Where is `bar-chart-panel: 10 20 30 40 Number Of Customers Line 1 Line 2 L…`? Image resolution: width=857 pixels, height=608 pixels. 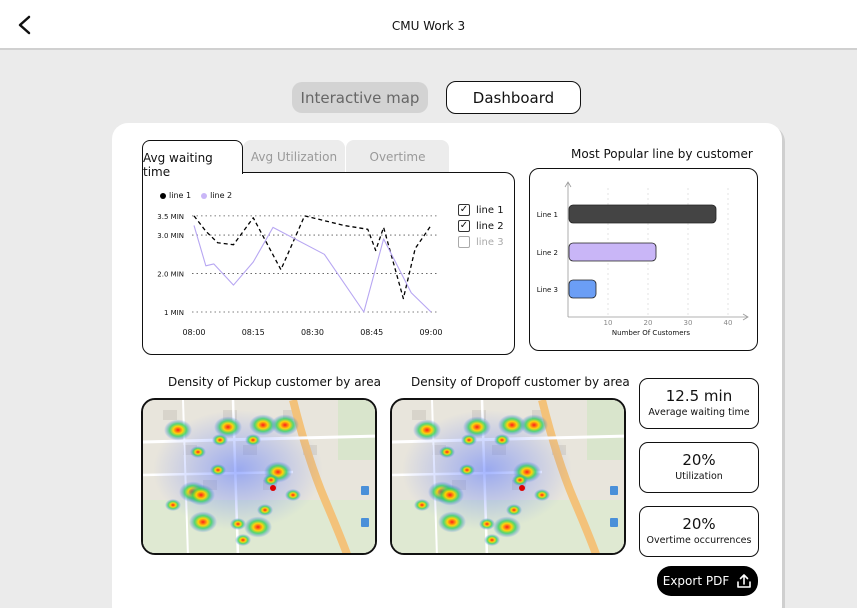 bar-chart-panel: 10 20 30 40 Number Of Customers Line 1 Line 2 L… is located at coordinates (643, 259).